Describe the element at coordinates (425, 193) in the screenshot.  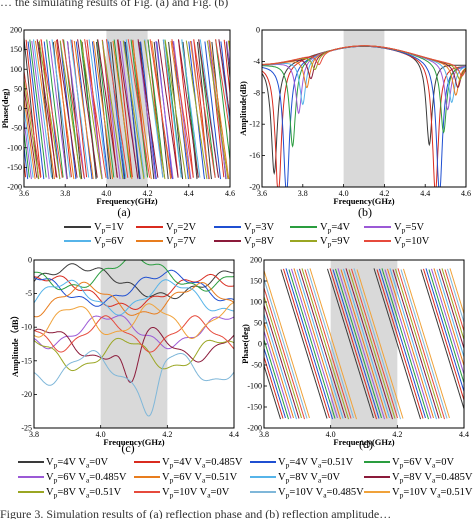
I see `panel-b-x-tick-label: 4.4` at that location.